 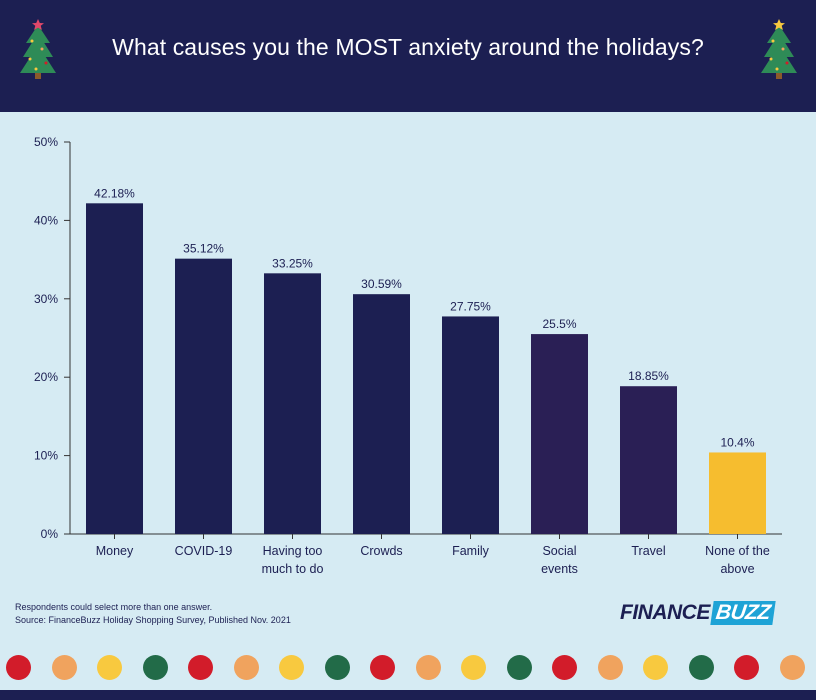 I want to click on x-tick-label: Travel, so click(x=648, y=551).